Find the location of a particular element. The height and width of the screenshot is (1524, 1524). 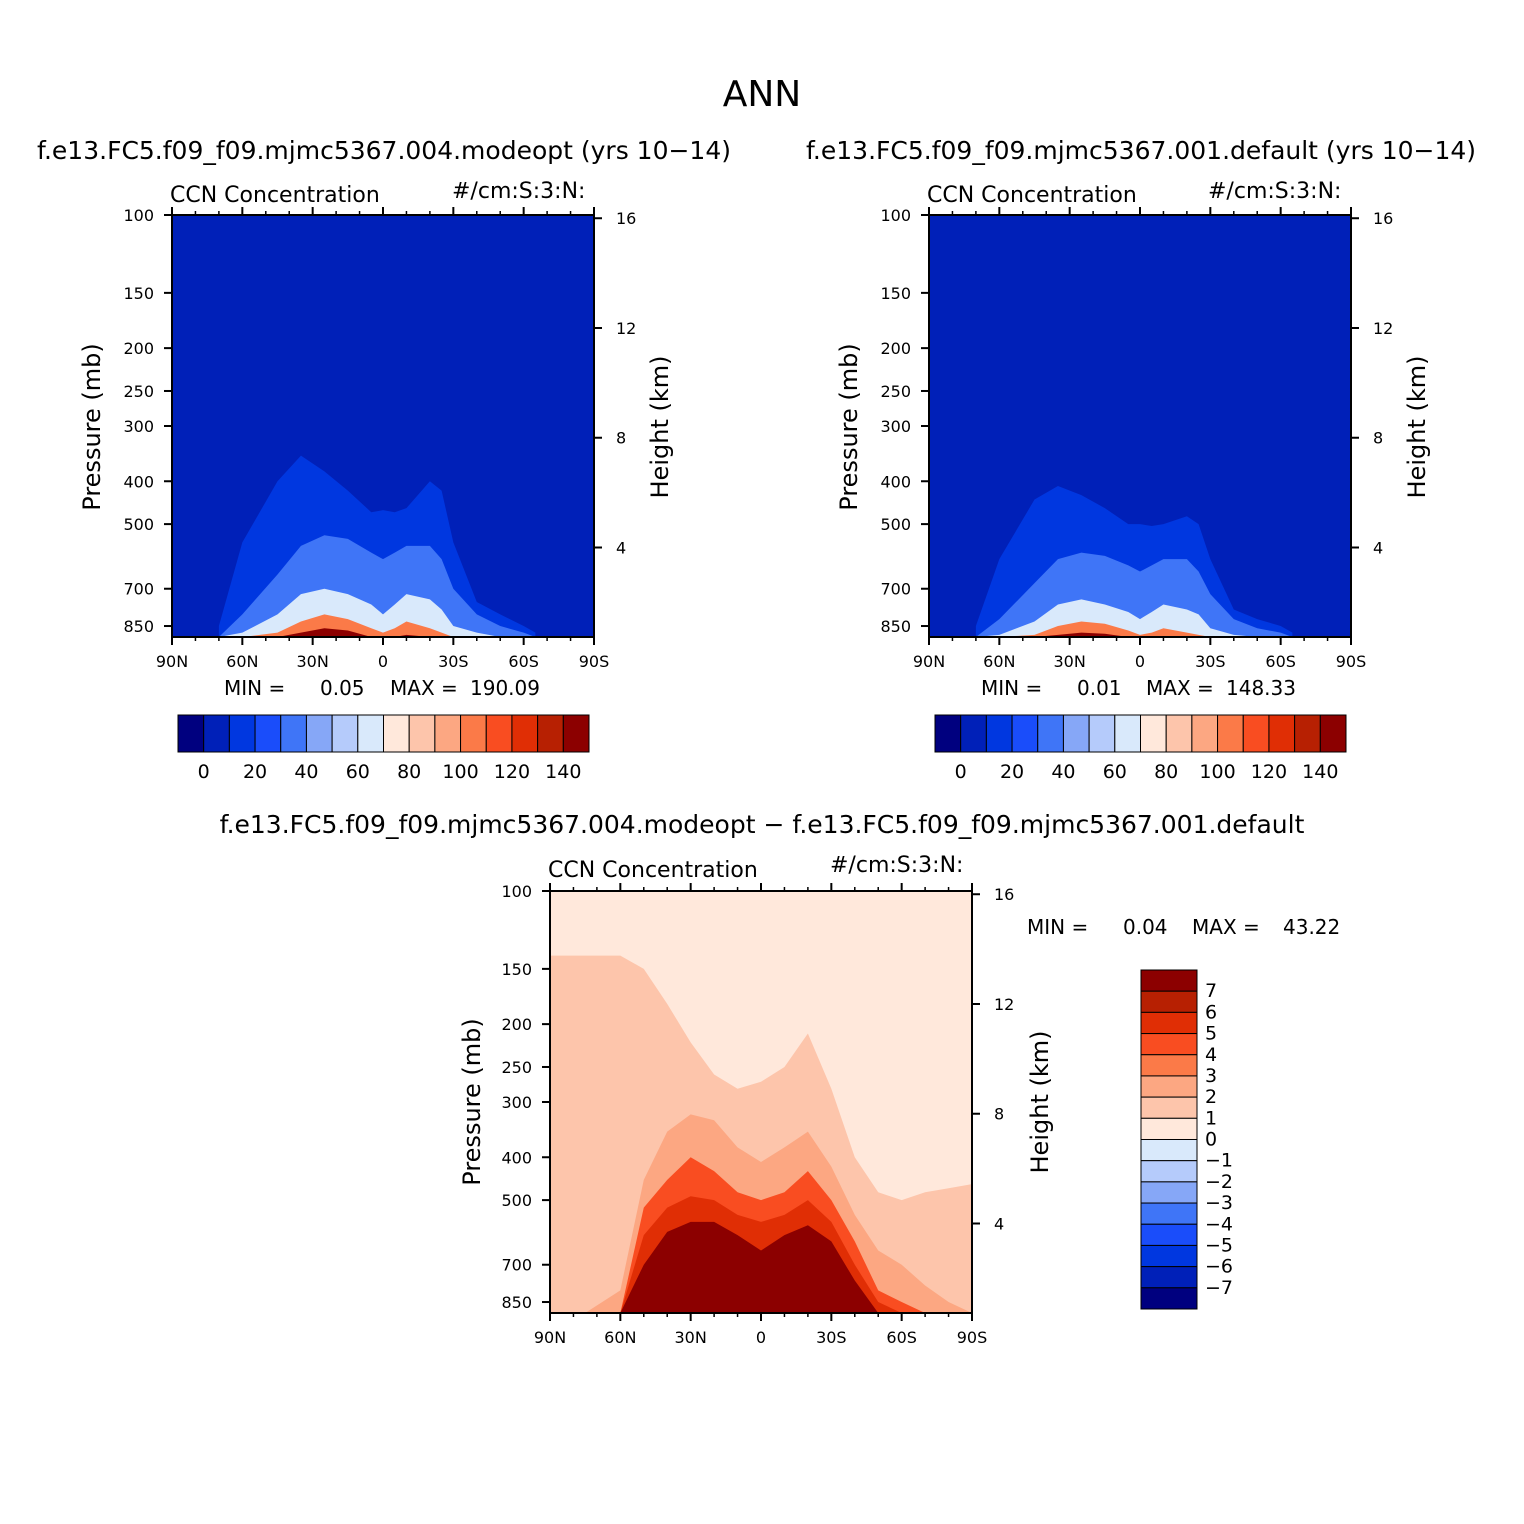

colorbar-label: 40 is located at coordinates (1063, 772).